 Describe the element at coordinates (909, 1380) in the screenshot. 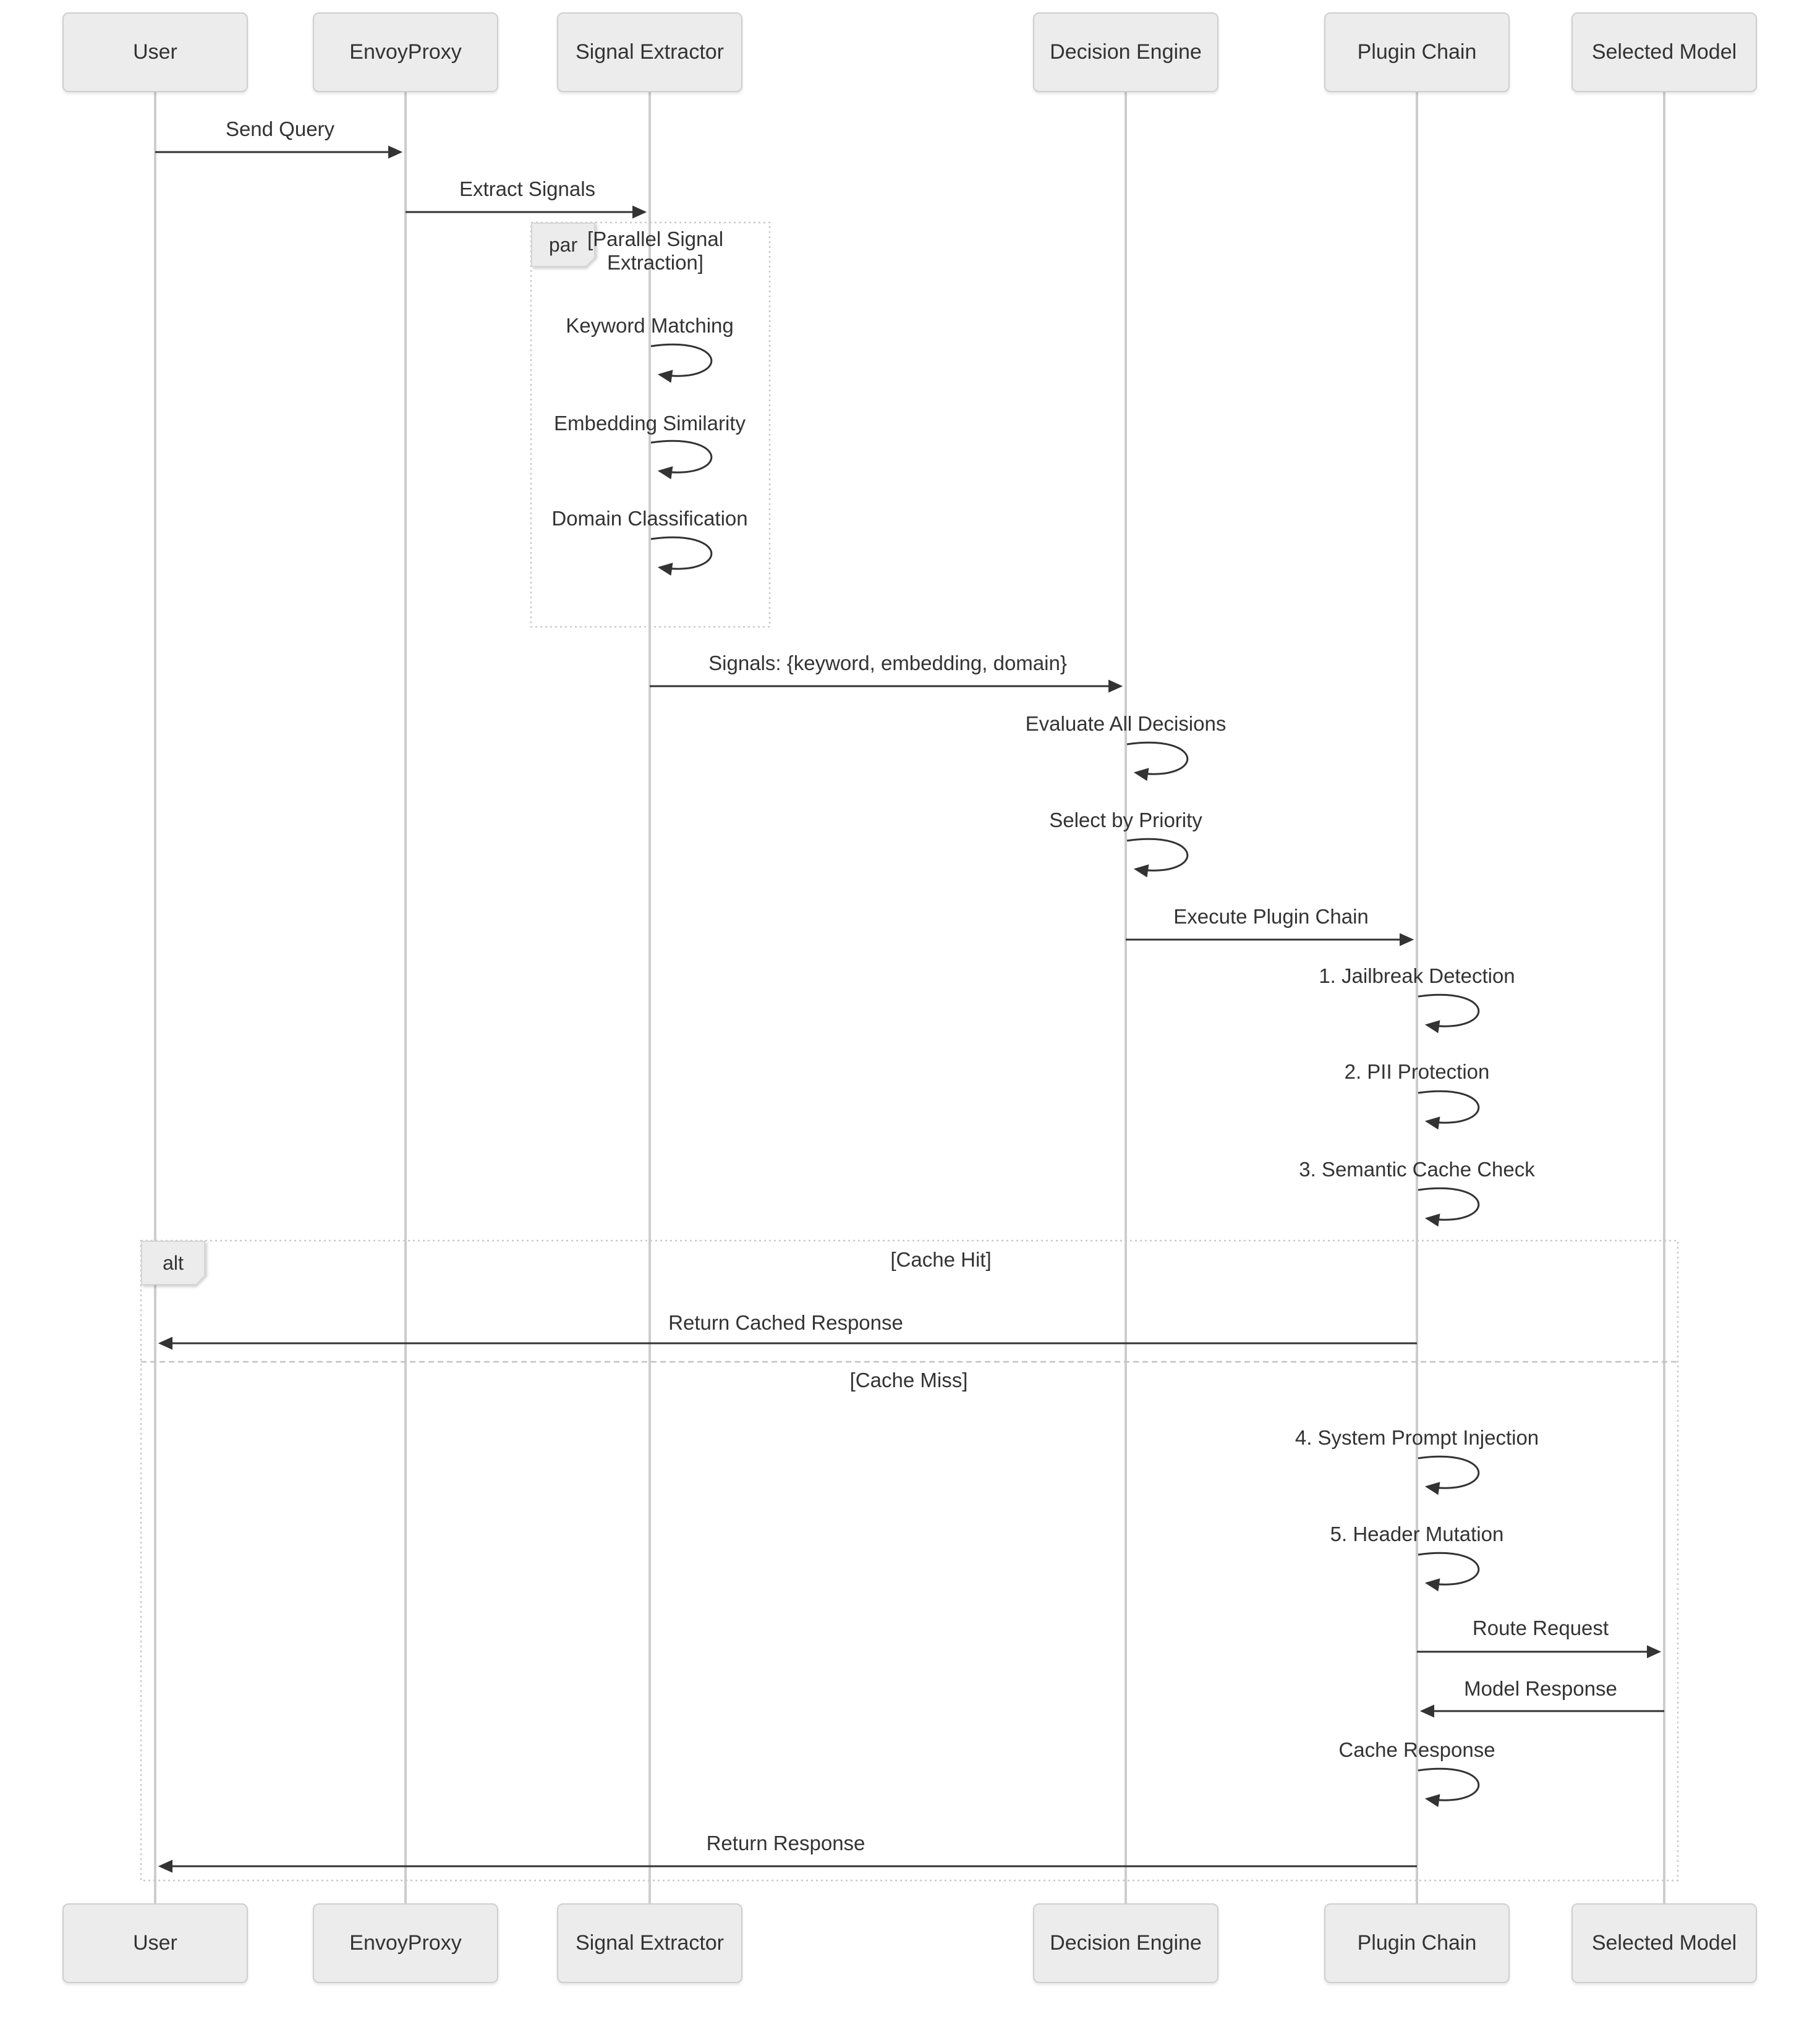

I see `alt-condition-cache-miss: [Cache Miss]` at that location.